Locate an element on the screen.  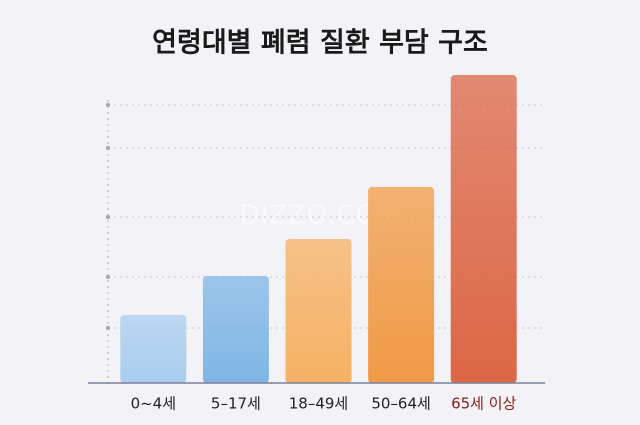
x-tick-label: 18–49세 is located at coordinates (318, 404).